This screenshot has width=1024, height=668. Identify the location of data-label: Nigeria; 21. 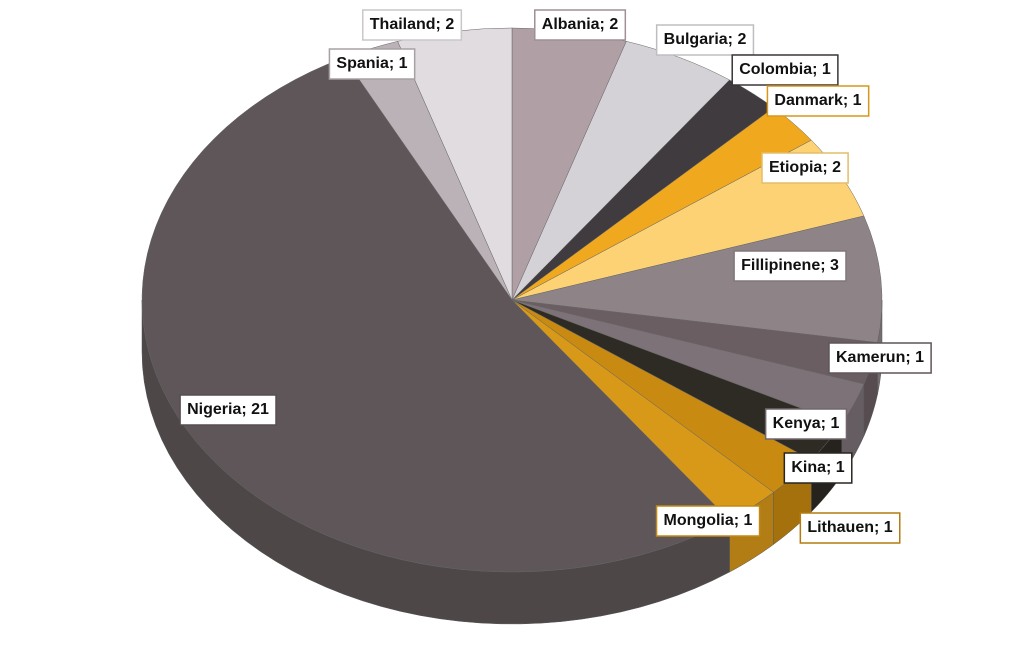
(228, 409).